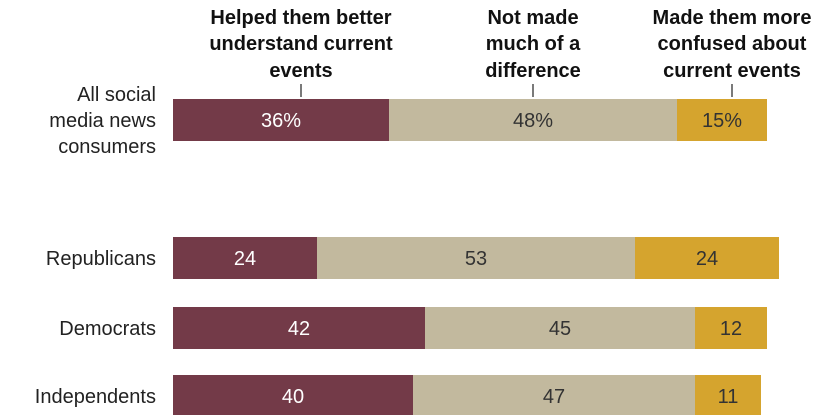 The width and height of the screenshot is (825, 415). I want to click on data-label: 42, so click(299, 329).